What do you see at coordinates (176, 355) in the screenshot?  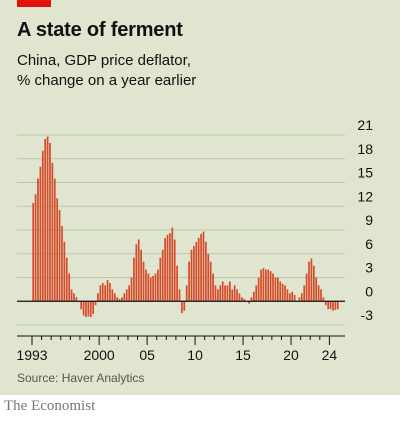 I see `x-tick-labels: 1993 2000 05 10 15 20 24` at bounding box center [176, 355].